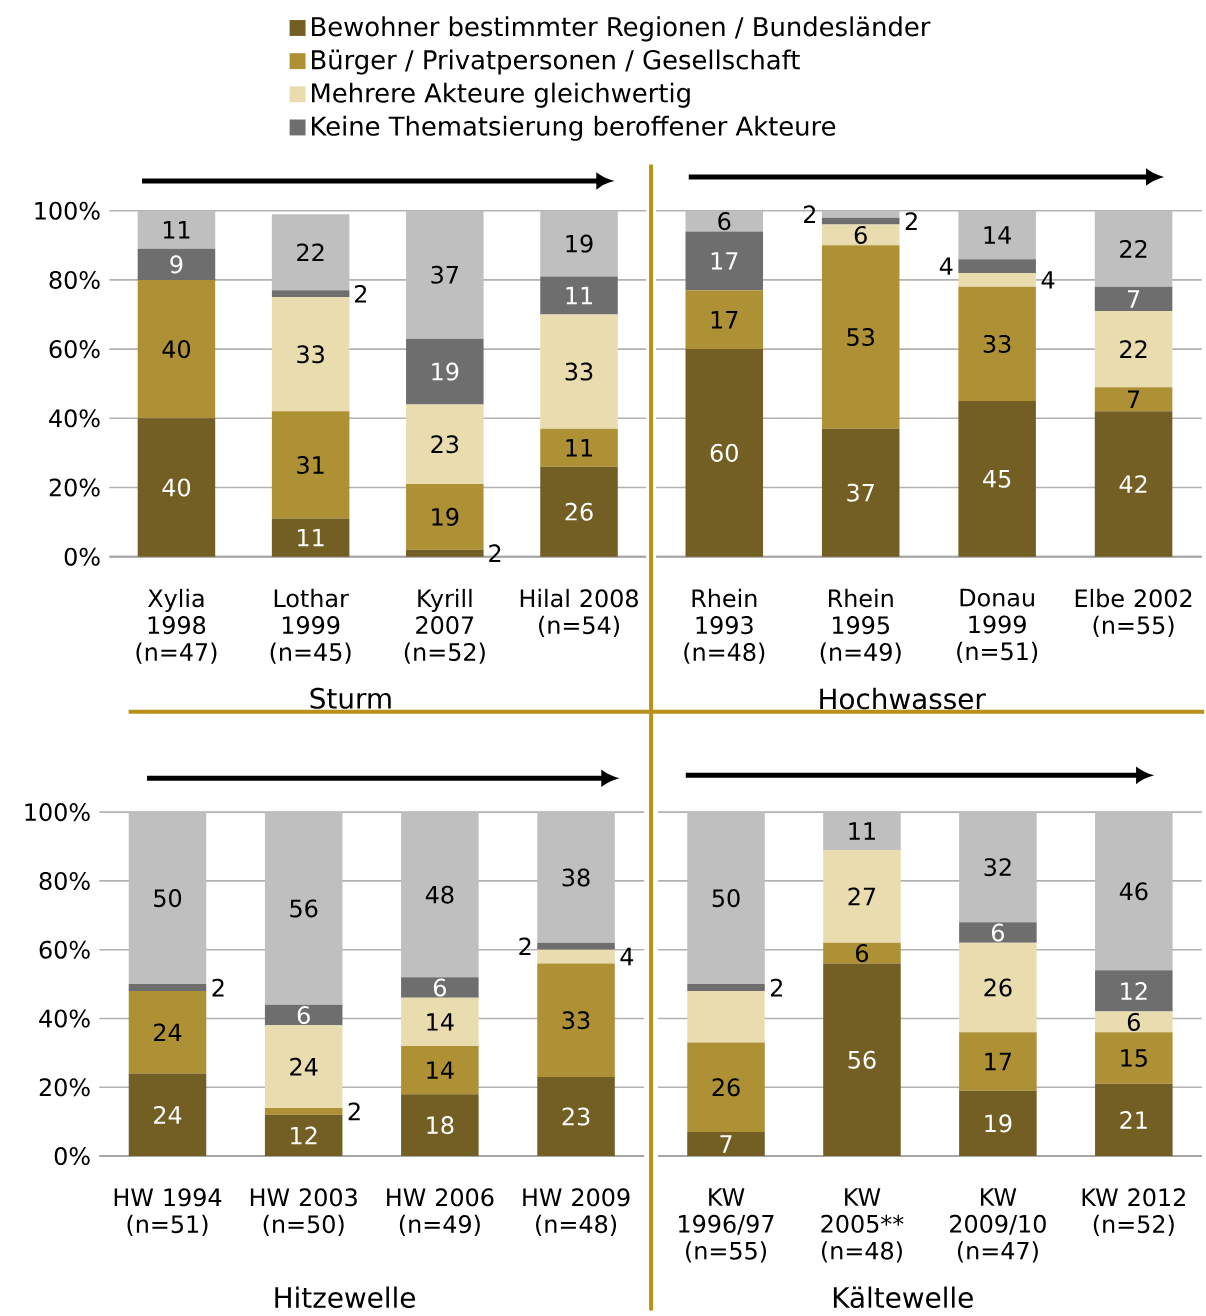 This screenshot has height=1316, width=1206. I want to click on y-tick-label: 80%, so click(64, 880).